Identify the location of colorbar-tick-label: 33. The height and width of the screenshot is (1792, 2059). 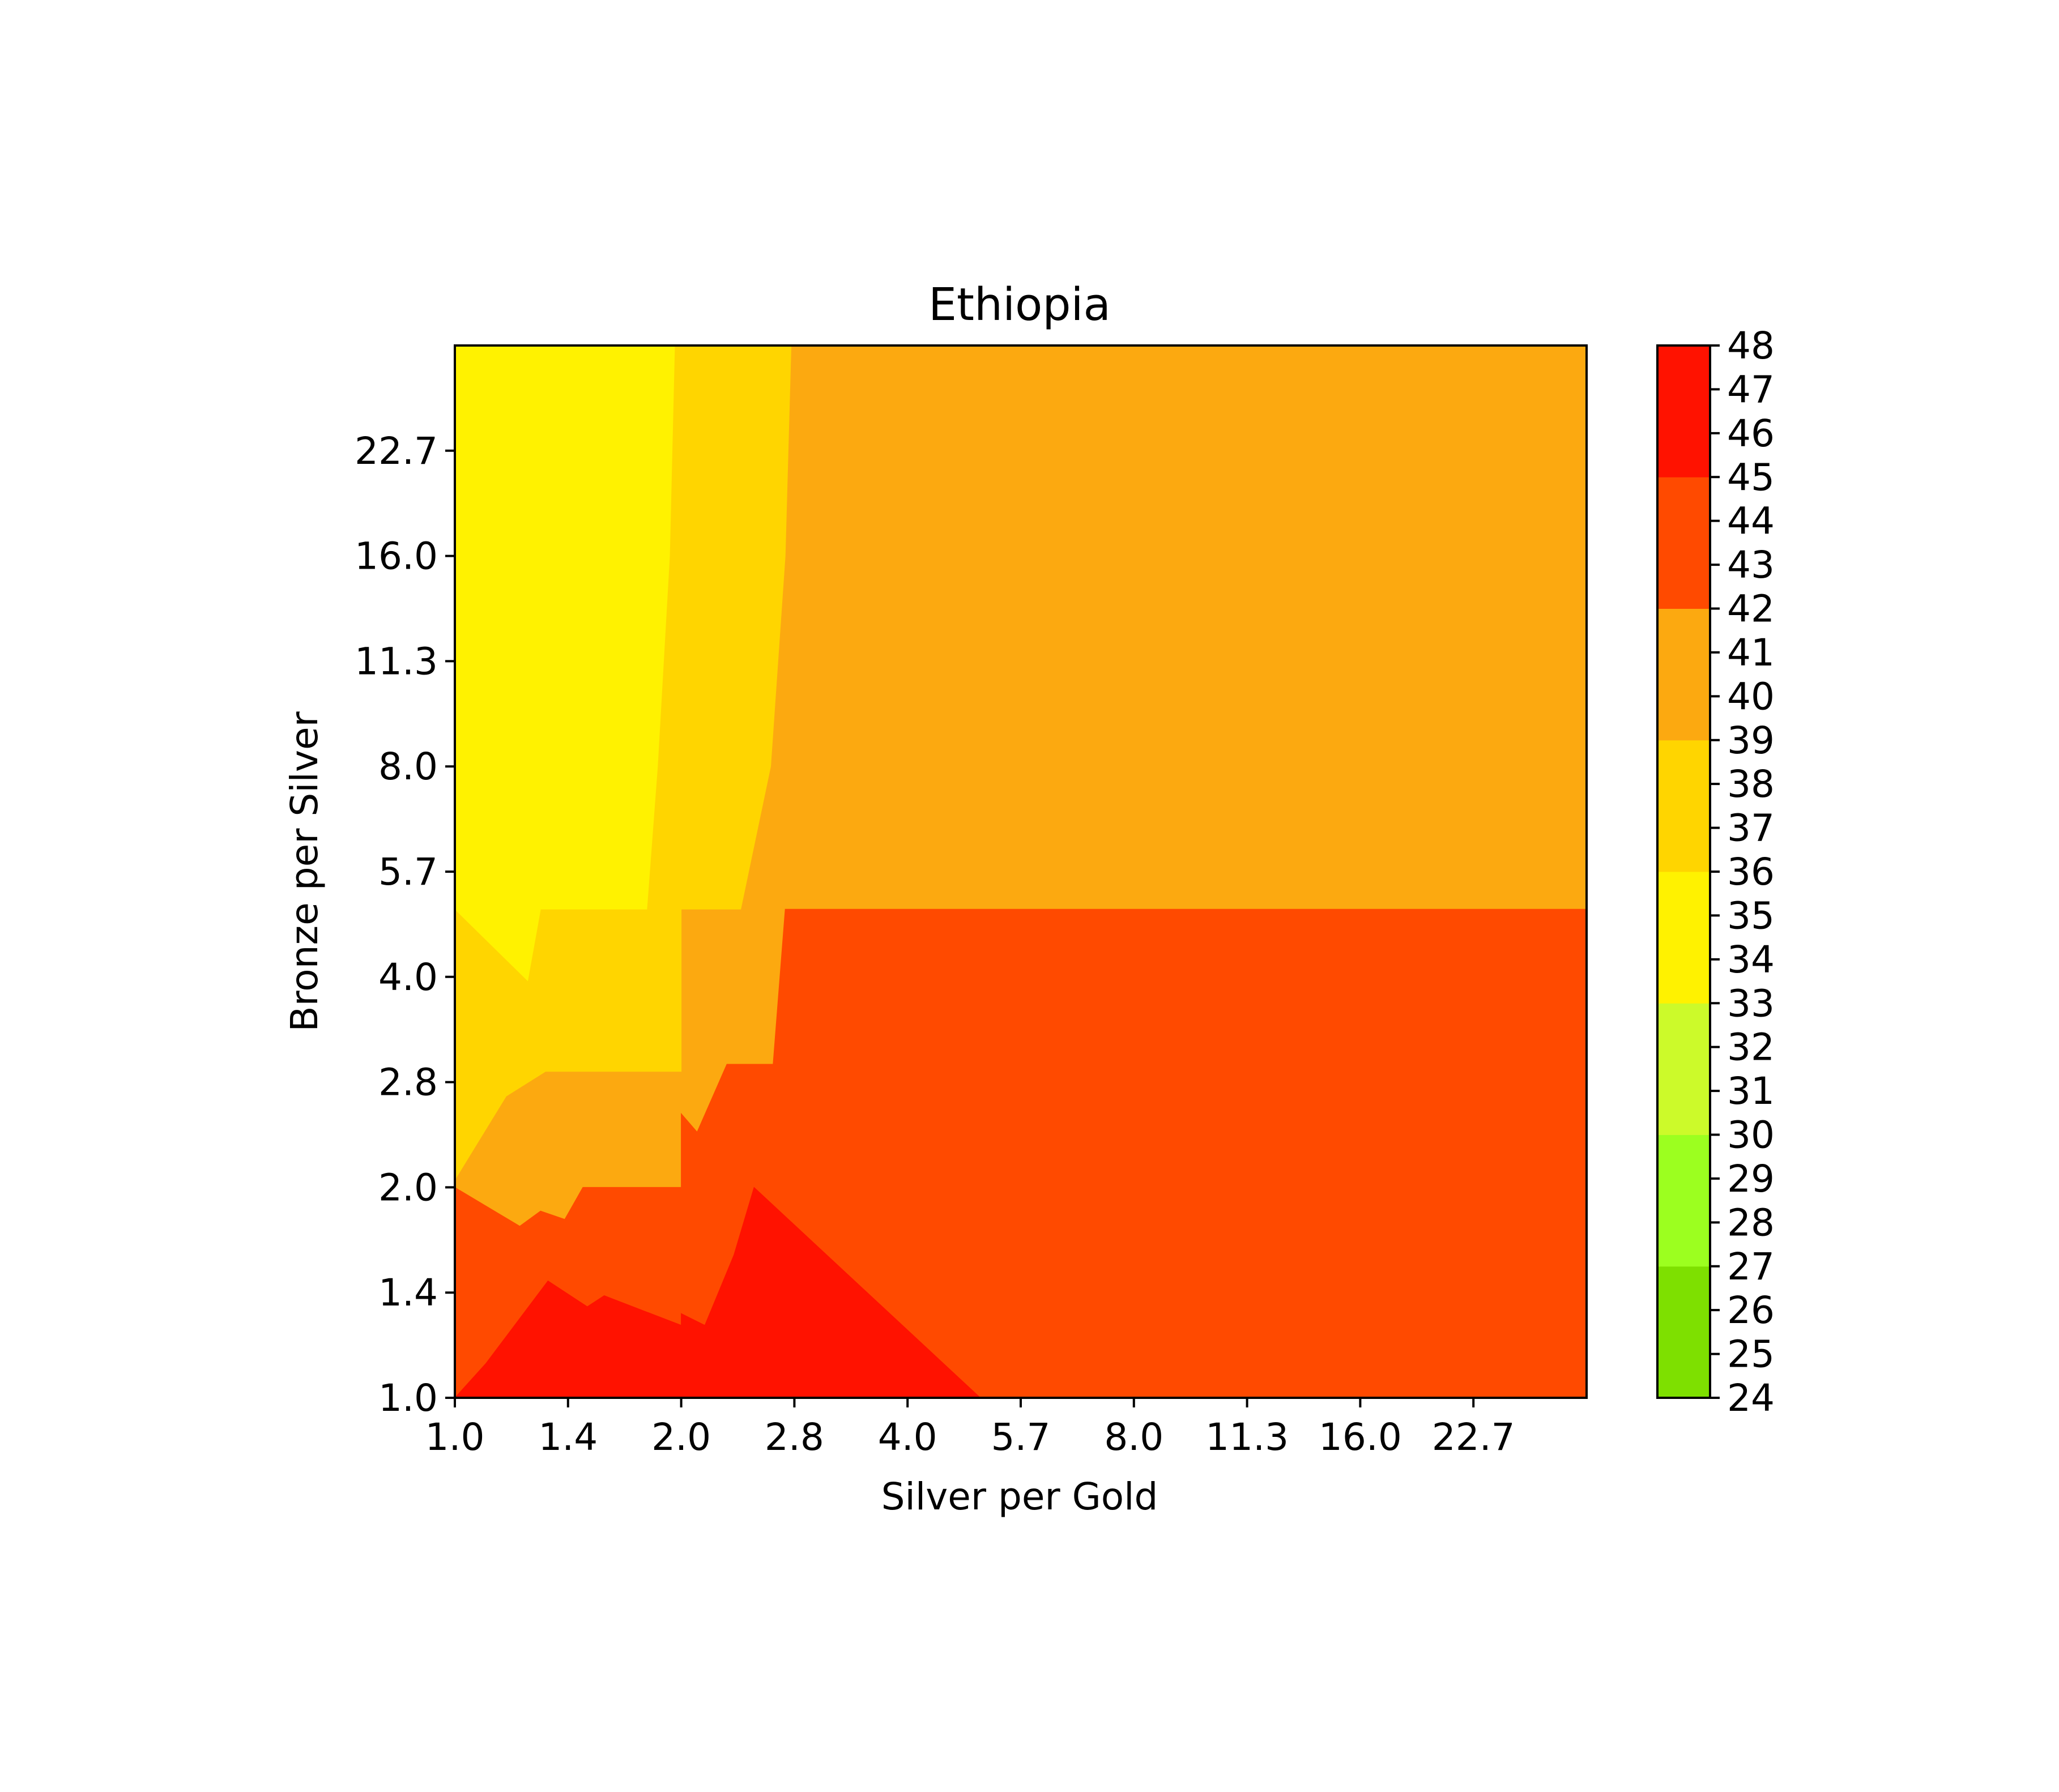
(1751, 1003).